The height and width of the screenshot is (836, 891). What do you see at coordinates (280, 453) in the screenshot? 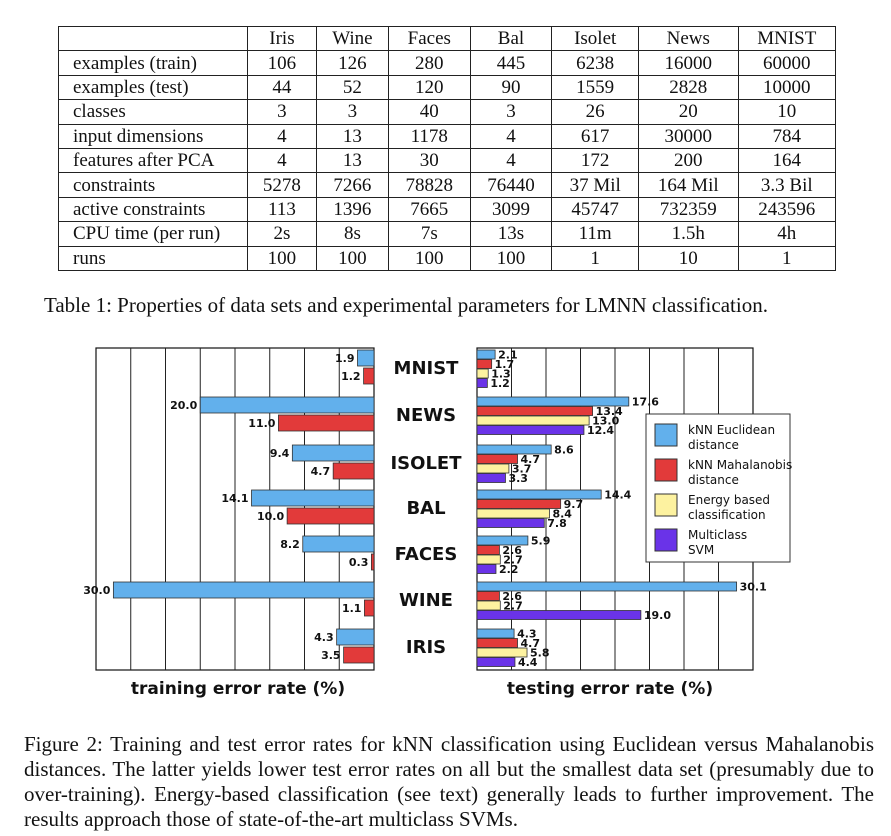
I see `train-bar-value-label: 9.4` at bounding box center [280, 453].